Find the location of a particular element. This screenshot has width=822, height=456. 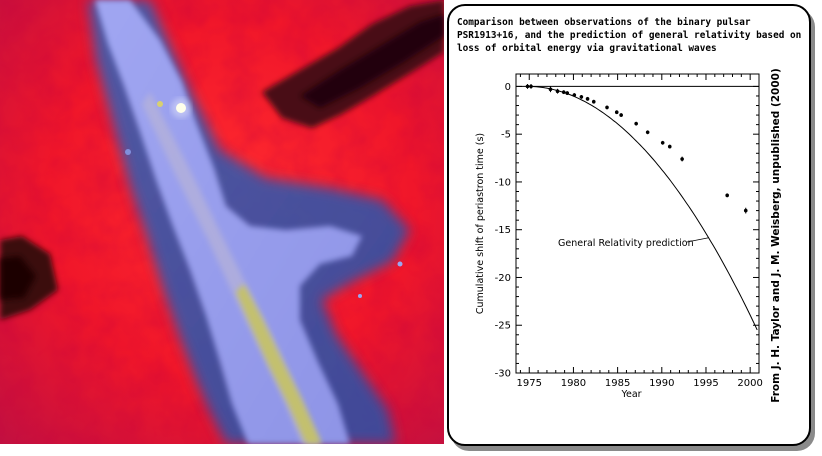

x-tick-label: 1980 is located at coordinates (573, 383).